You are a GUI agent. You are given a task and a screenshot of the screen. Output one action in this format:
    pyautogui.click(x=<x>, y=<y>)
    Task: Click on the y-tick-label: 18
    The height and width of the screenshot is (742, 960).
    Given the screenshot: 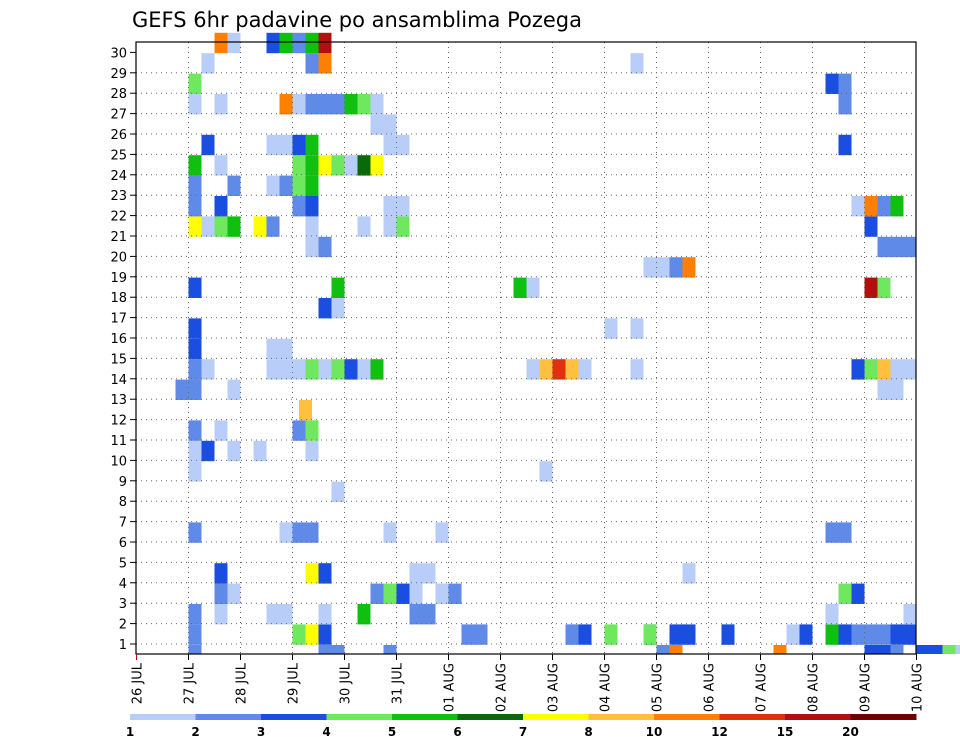 What is the action you would take?
    pyautogui.click(x=118, y=298)
    